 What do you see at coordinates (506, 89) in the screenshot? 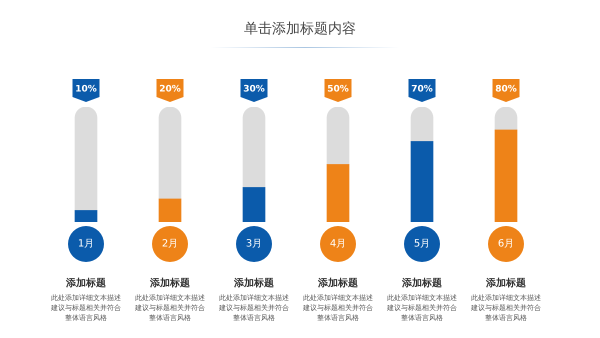
I see `data-label: 80%` at bounding box center [506, 89].